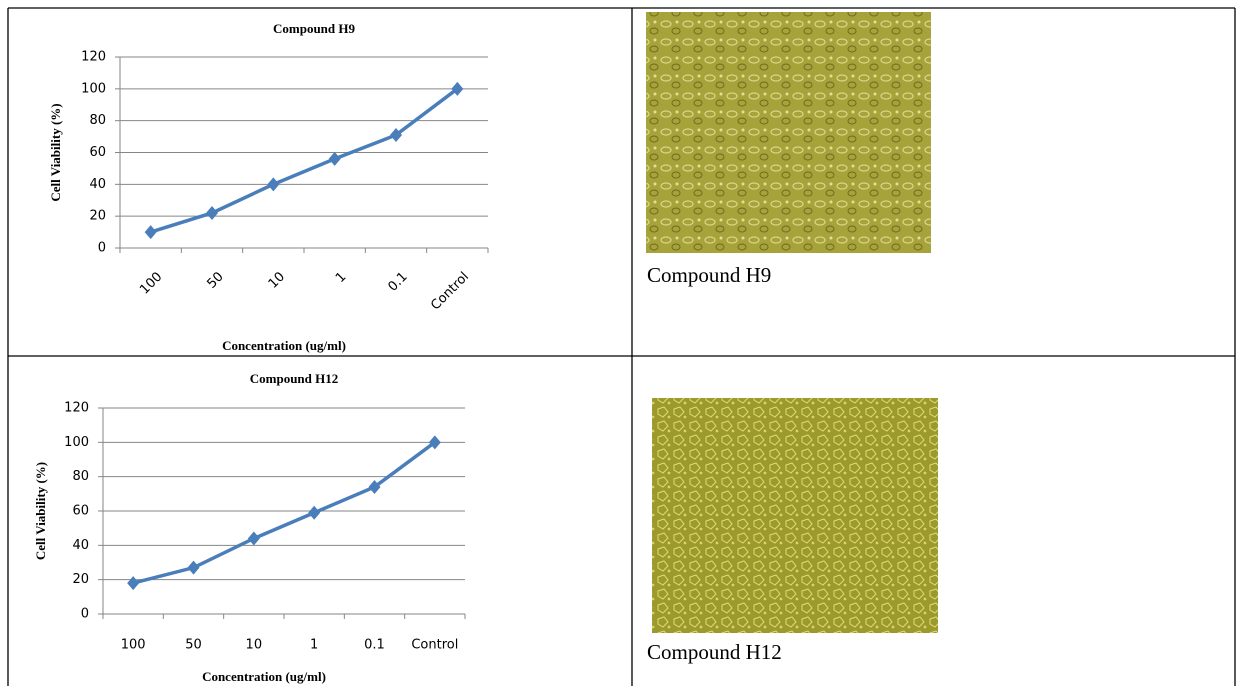 This screenshot has width=1242, height=686. I want to click on caption: Compound H12, so click(714, 652).